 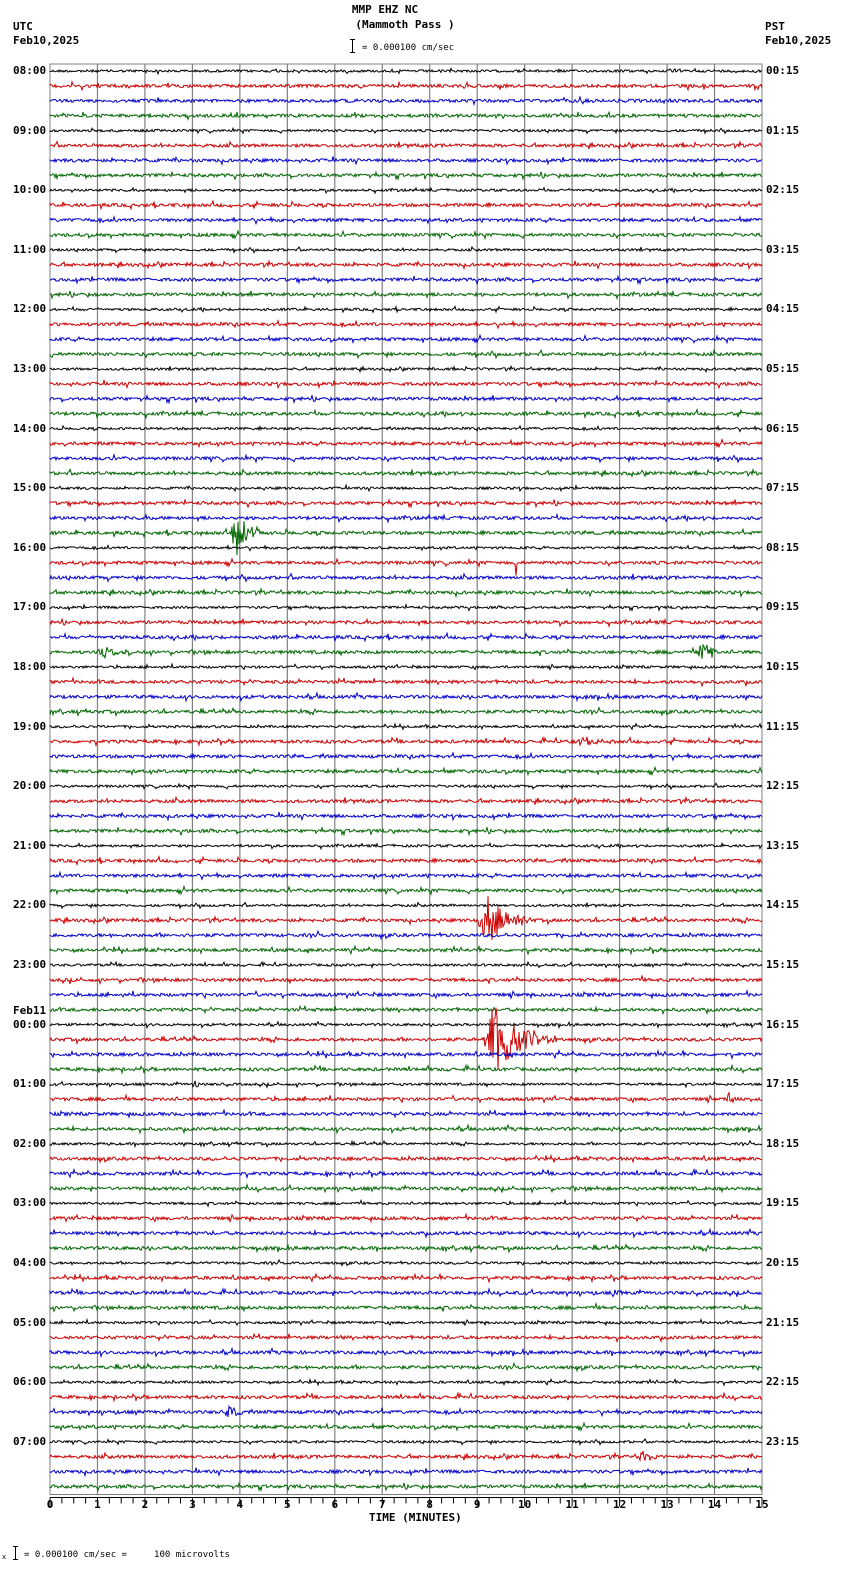 What do you see at coordinates (415, 1517) in the screenshot?
I see `x-axis-label: TIME (MINUTES)` at bounding box center [415, 1517].